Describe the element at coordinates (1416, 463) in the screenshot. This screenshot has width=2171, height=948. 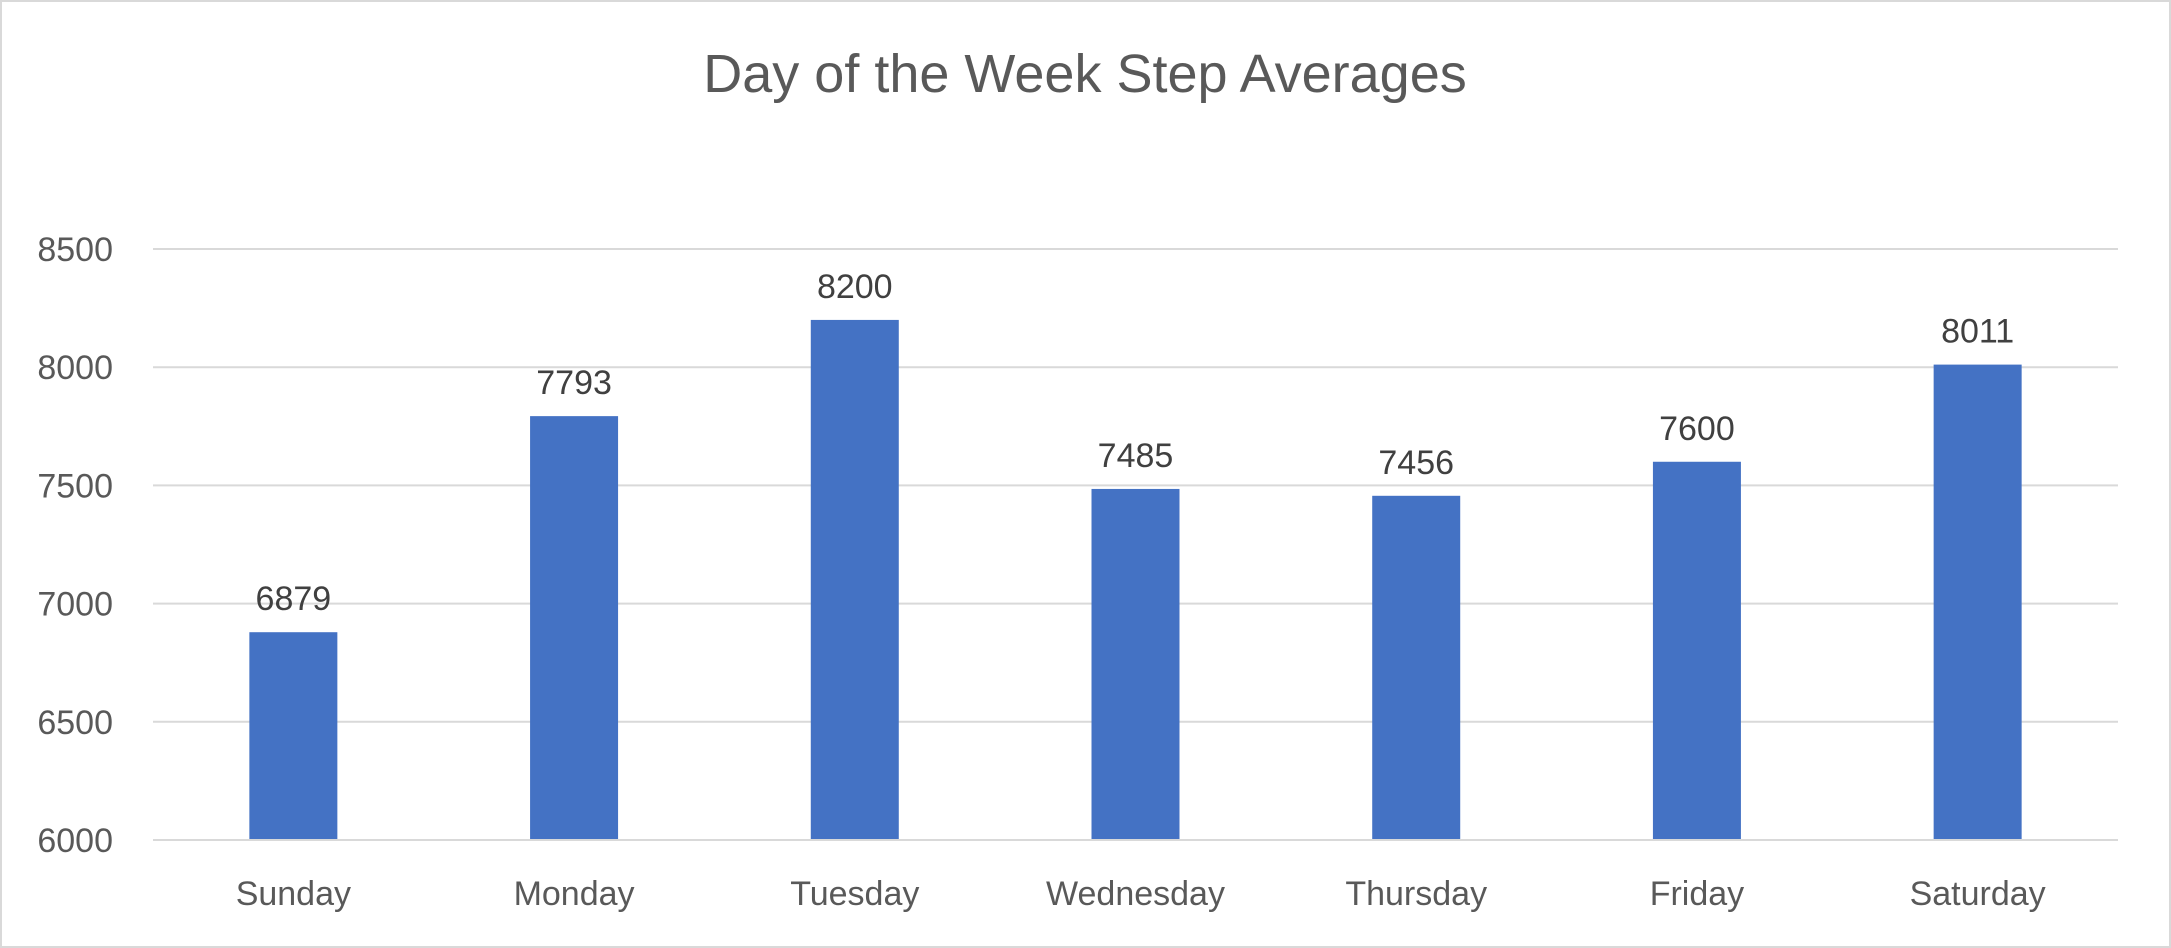
I see `data-label: 7456` at that location.